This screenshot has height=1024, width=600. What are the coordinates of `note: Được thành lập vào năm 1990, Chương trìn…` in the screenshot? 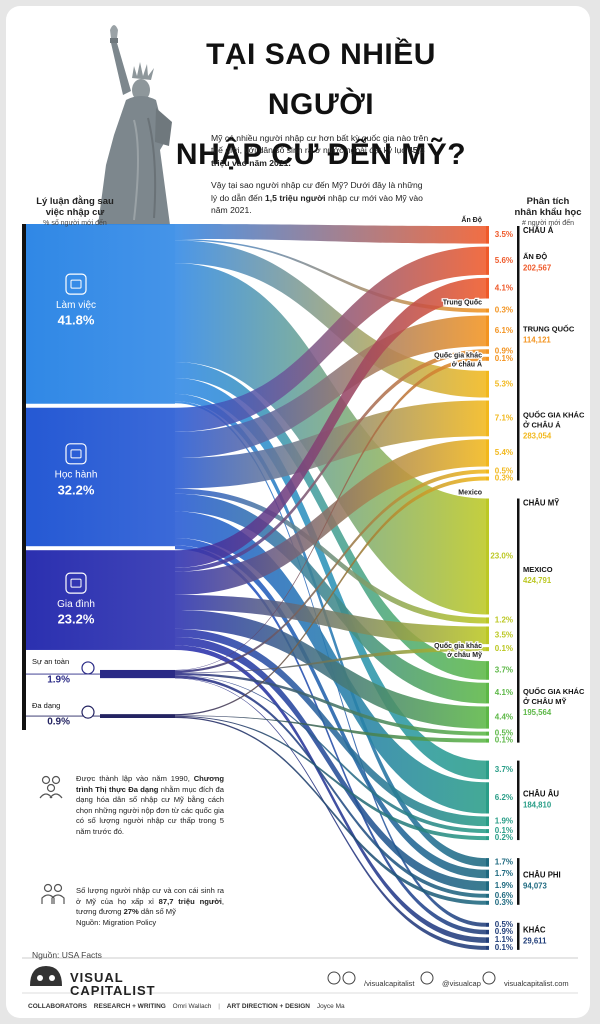 It's located at (150, 806).